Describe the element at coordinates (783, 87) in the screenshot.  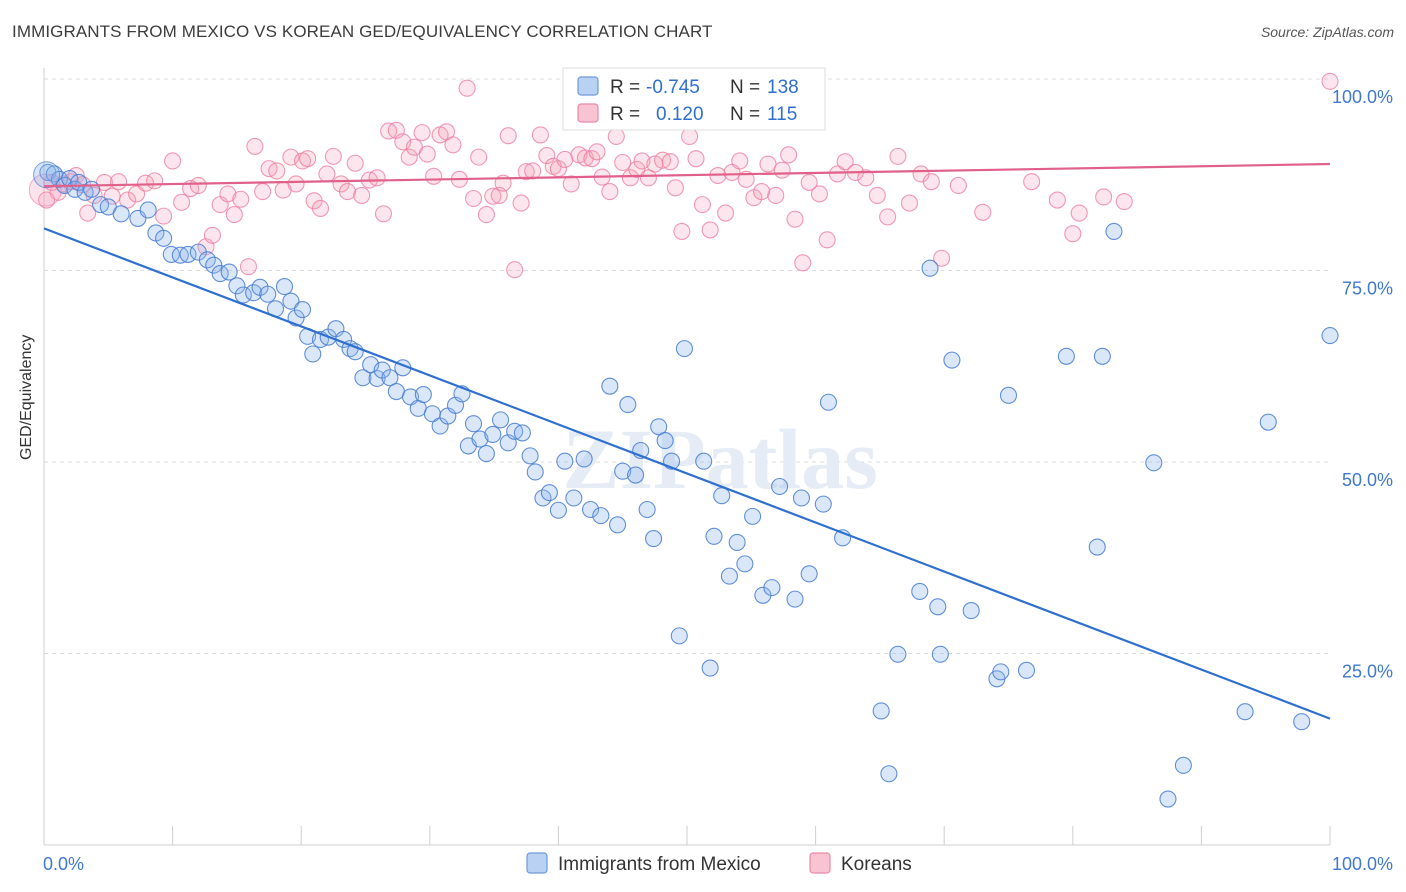
I see `mexico-n-value: 138` at that location.